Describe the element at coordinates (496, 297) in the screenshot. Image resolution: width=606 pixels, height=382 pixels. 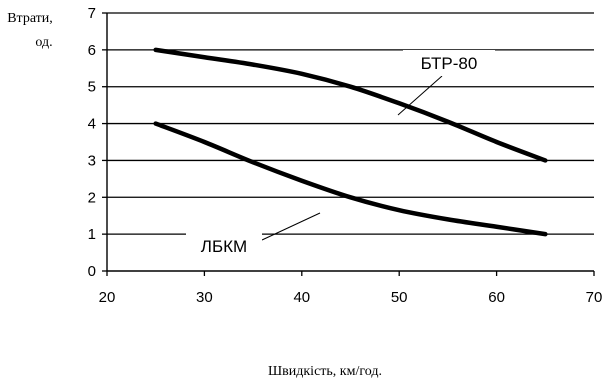
I see `x-tick-label: 60` at that location.